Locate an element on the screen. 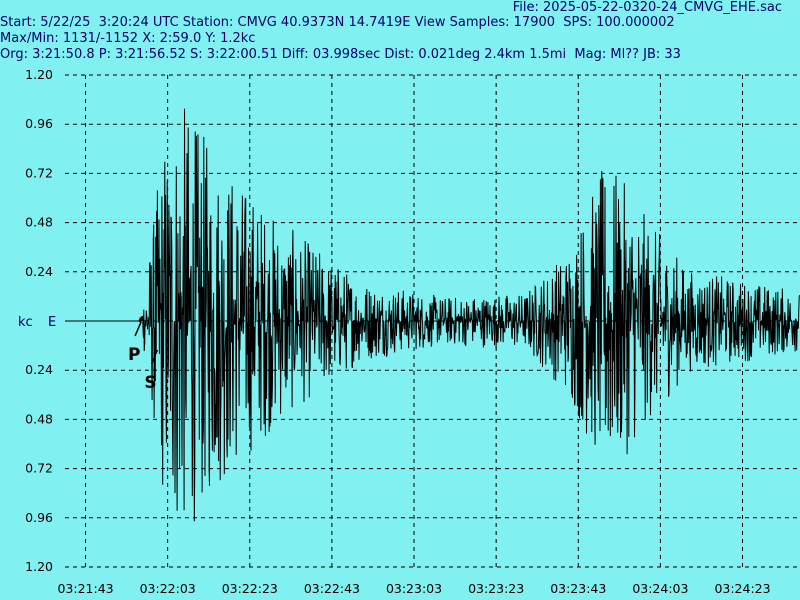  maxmin-info: Max/Min: 1131/-1152 X: 2:59.0 Y: 1.2kc is located at coordinates (128, 38).